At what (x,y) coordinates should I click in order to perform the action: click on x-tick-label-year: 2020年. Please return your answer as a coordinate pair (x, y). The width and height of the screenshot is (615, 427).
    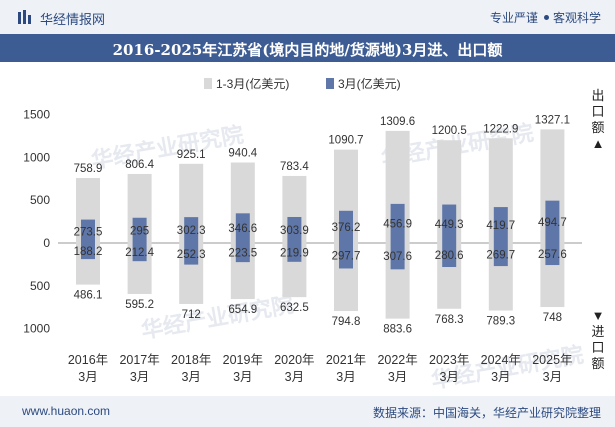
    Looking at the image, I should click on (294, 360).